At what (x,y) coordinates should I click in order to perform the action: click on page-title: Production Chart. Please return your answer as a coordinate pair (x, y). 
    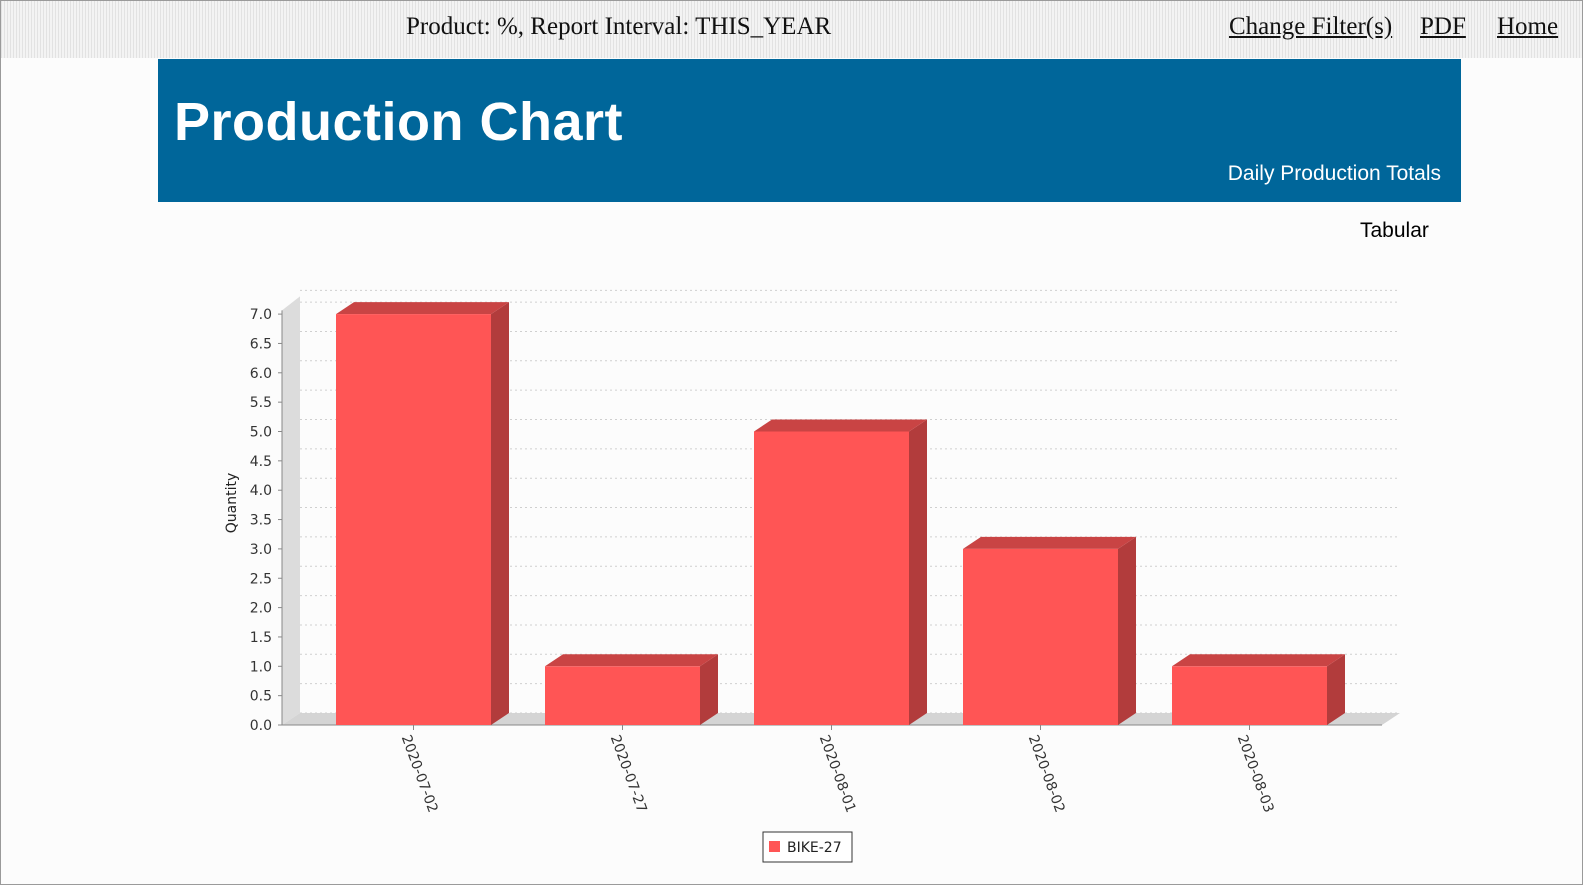
    Looking at the image, I should click on (398, 122).